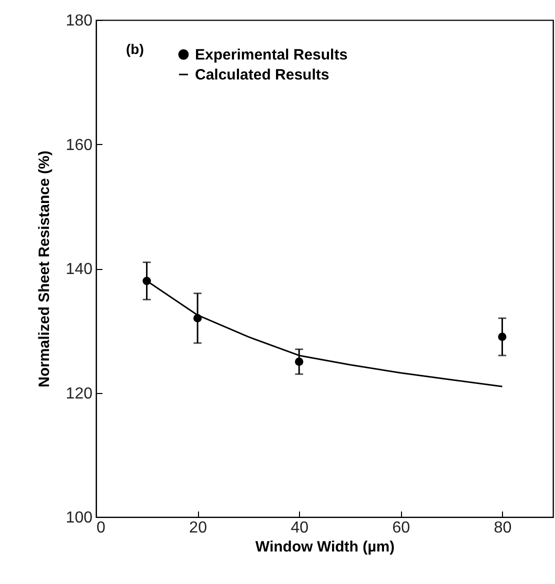  Describe the element at coordinates (135, 49) in the screenshot. I see `annotation: (b)` at that location.